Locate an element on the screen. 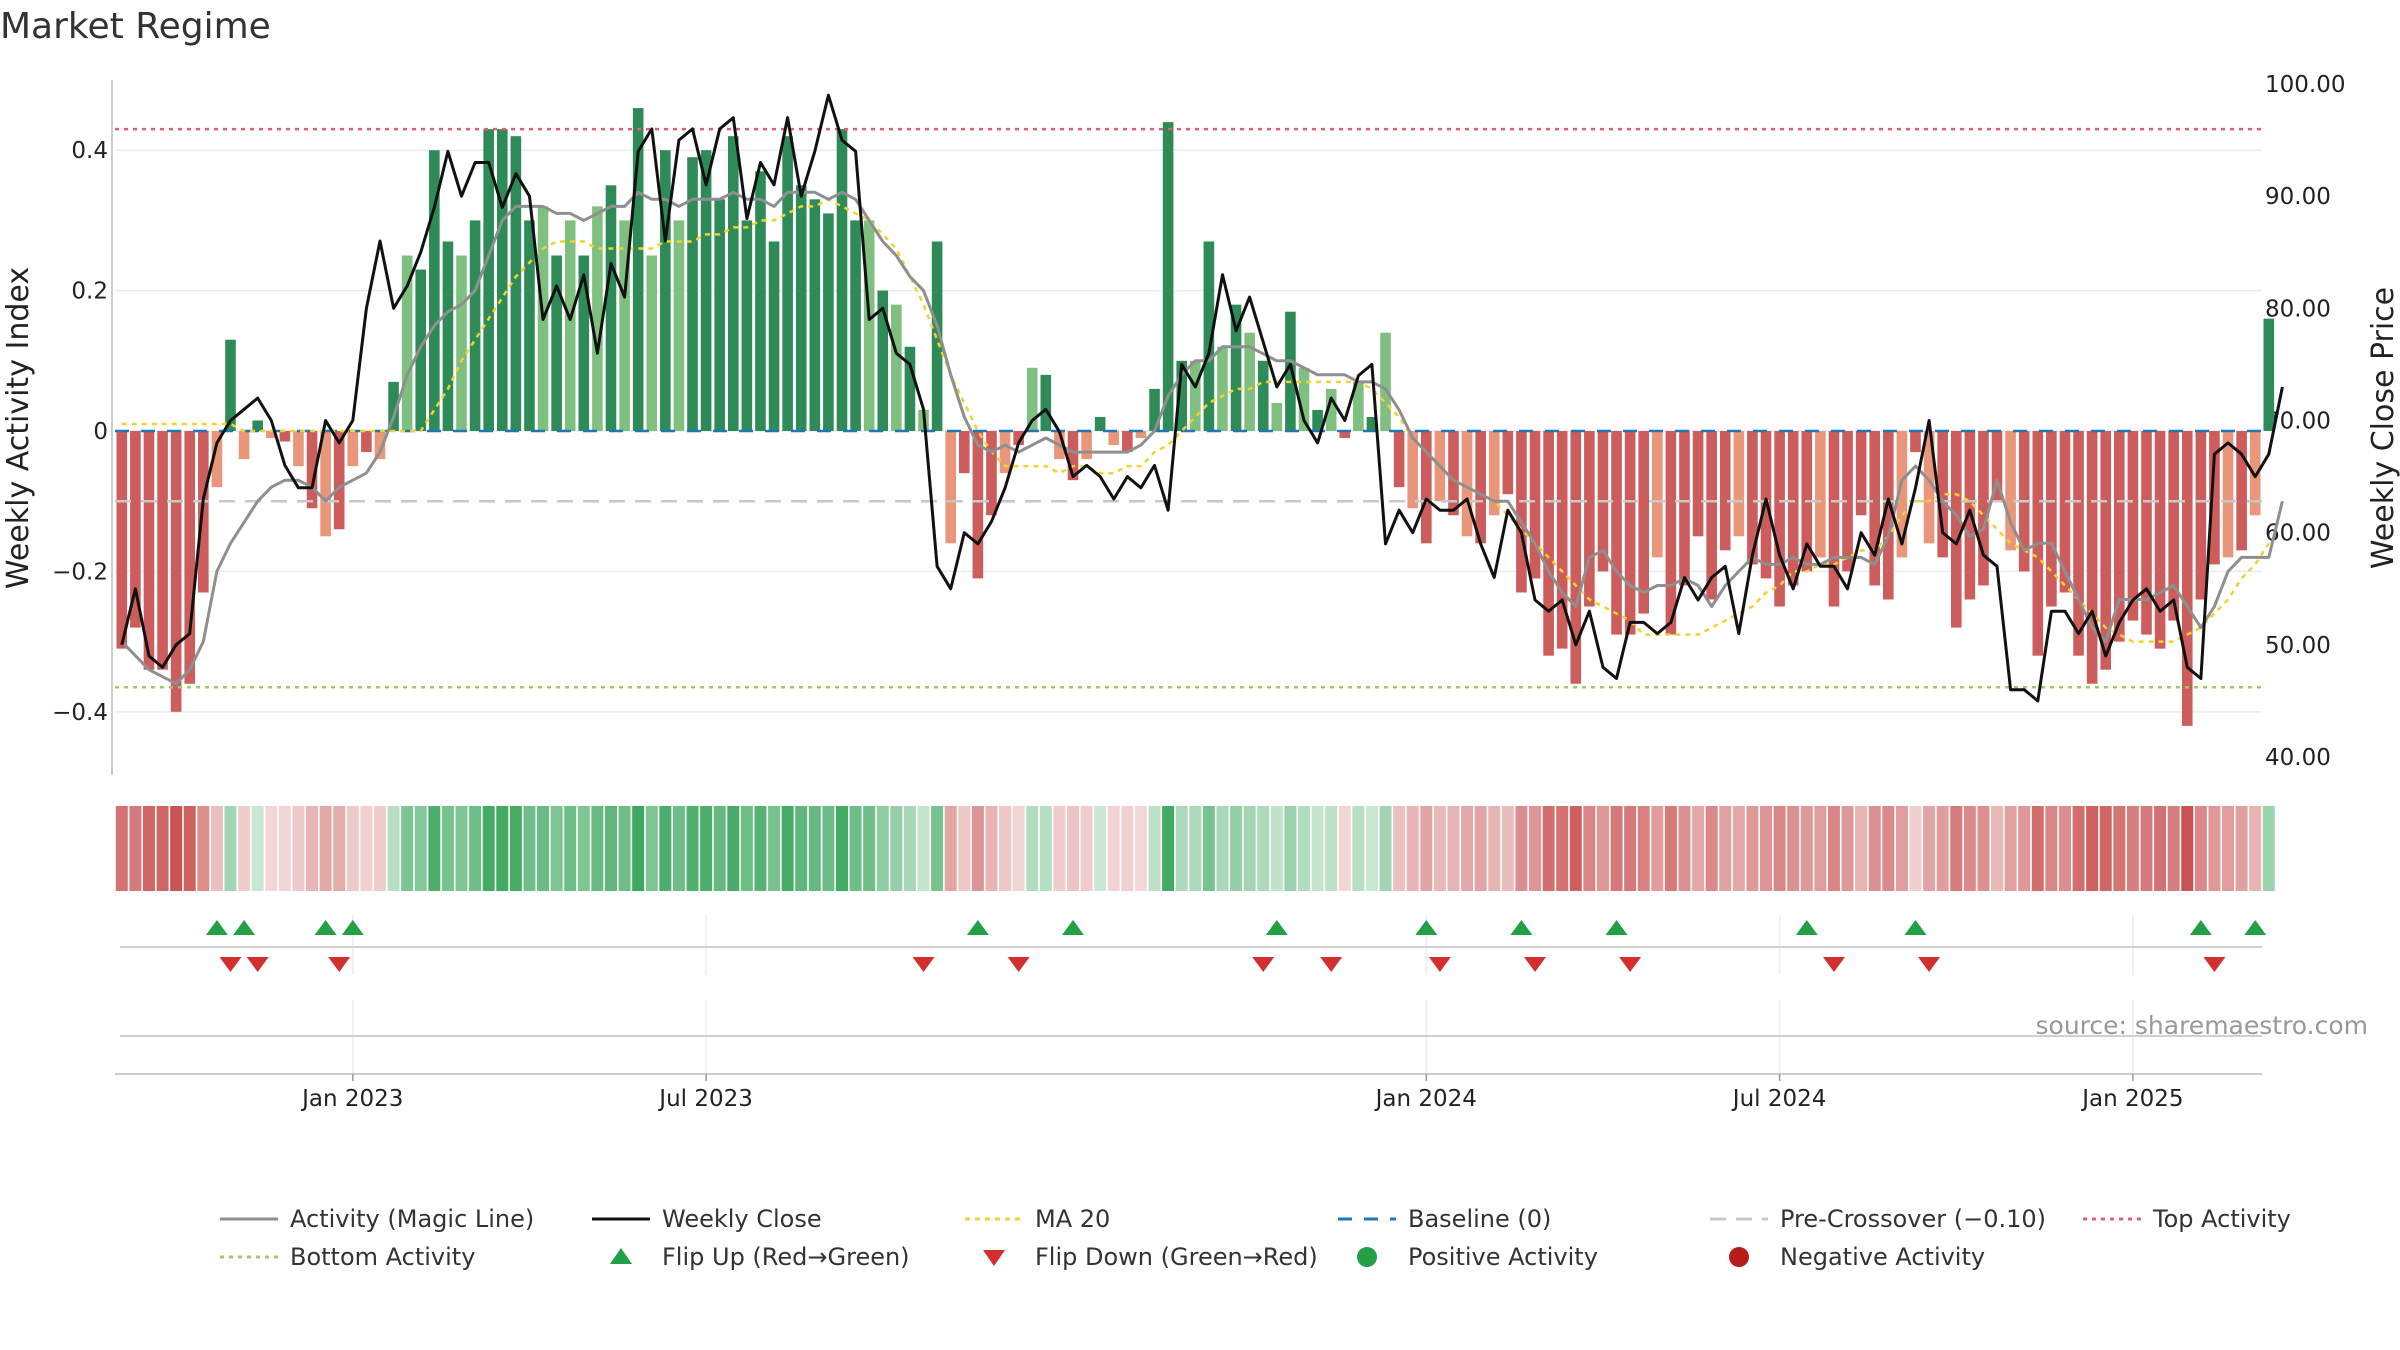 The height and width of the screenshot is (1350, 2400). y-right-tick-label: 90.00 is located at coordinates (2298, 197).